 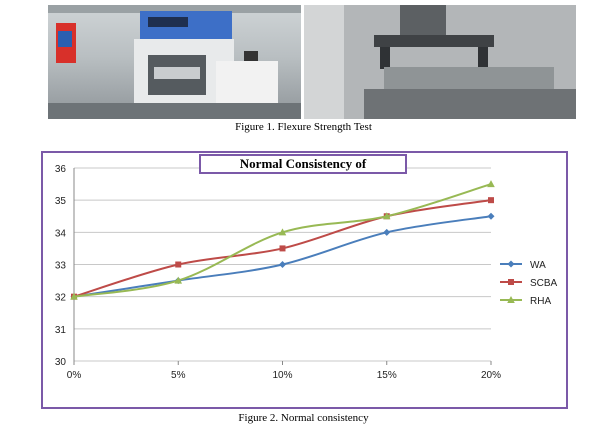 What do you see at coordinates (61, 330) in the screenshot?
I see `y-tick-label: 31` at bounding box center [61, 330].